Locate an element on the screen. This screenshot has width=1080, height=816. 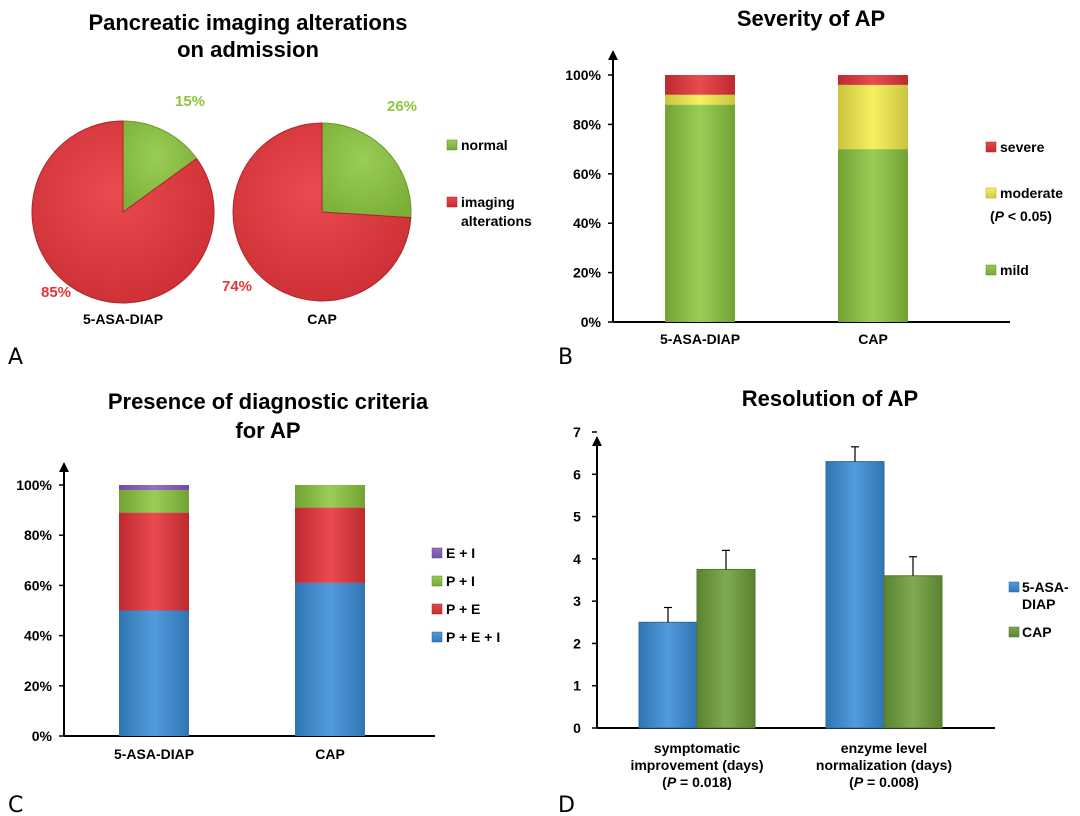
panel-d-category-label: normalization (days) is located at coordinates (884, 765).